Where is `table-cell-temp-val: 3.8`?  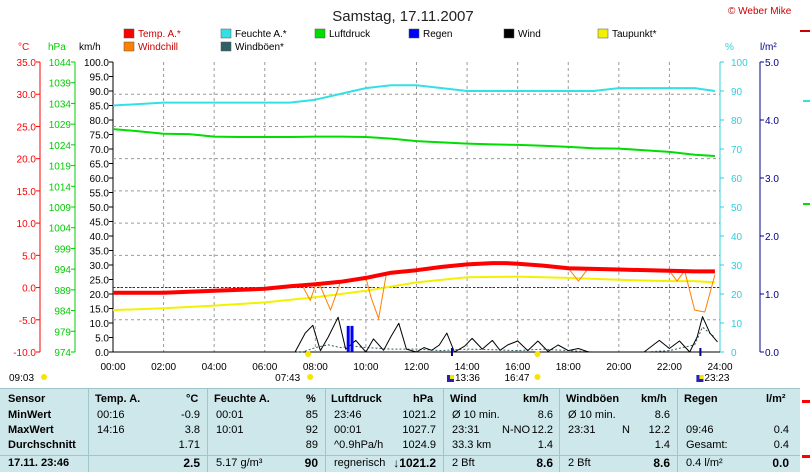
table-cell-temp-val: 3.8 is located at coordinates (192, 430).